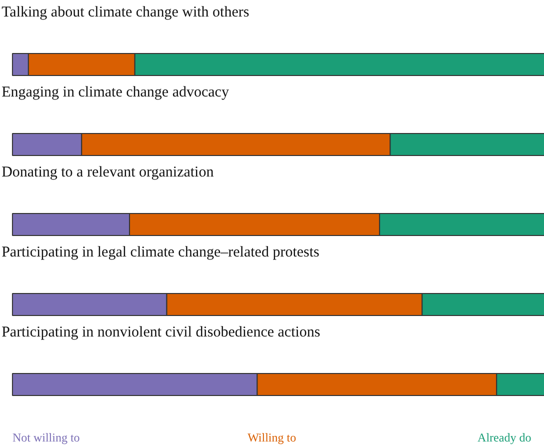 Image resolution: width=544 pixels, height=447 pixels. Describe the element at coordinates (46, 437) in the screenshot. I see `text: Not willing to` at that location.